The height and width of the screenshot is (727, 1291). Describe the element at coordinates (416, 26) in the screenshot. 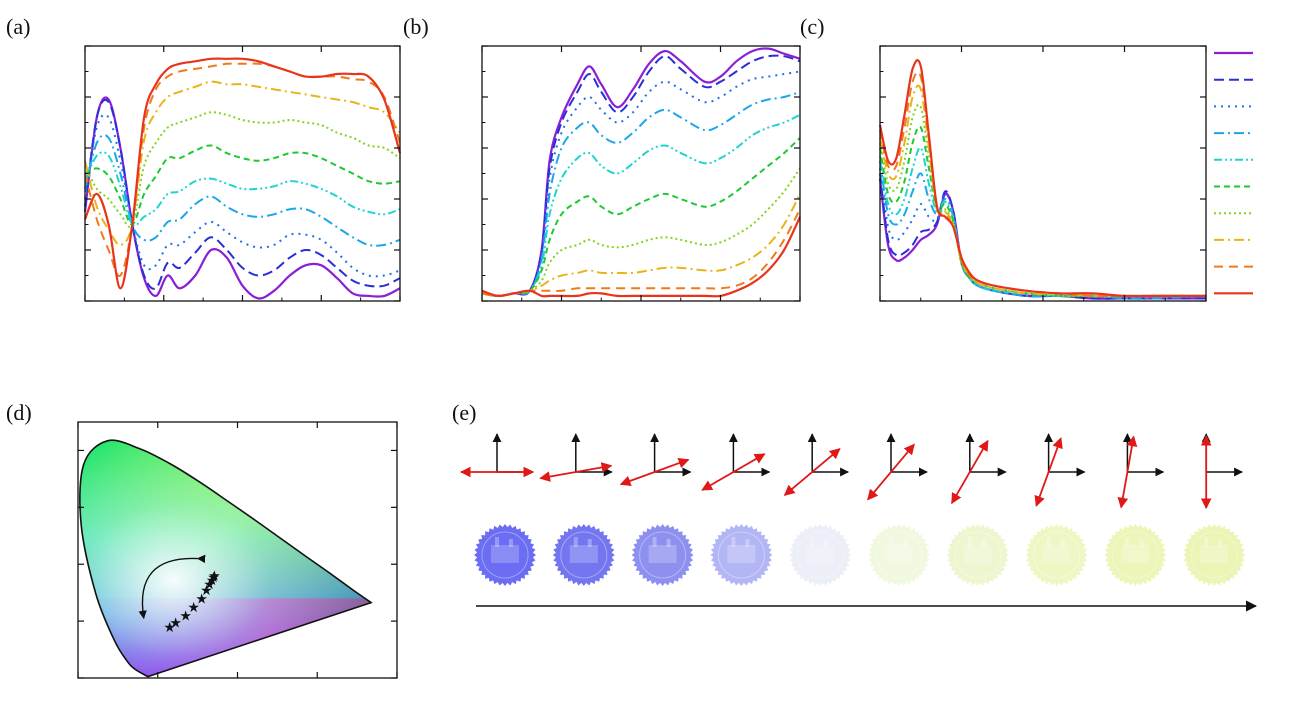

I see `panel-label-b: (b)` at that location.